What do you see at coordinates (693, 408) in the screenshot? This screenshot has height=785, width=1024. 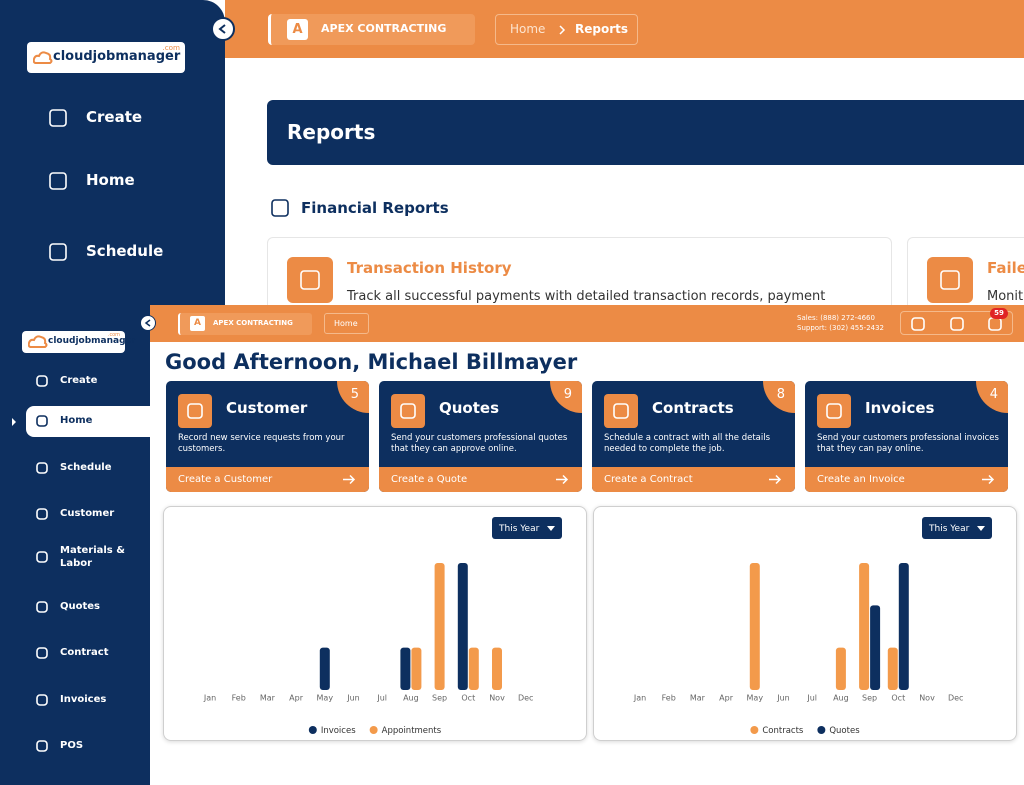 I see `tile-title: Contracts` at bounding box center [693, 408].